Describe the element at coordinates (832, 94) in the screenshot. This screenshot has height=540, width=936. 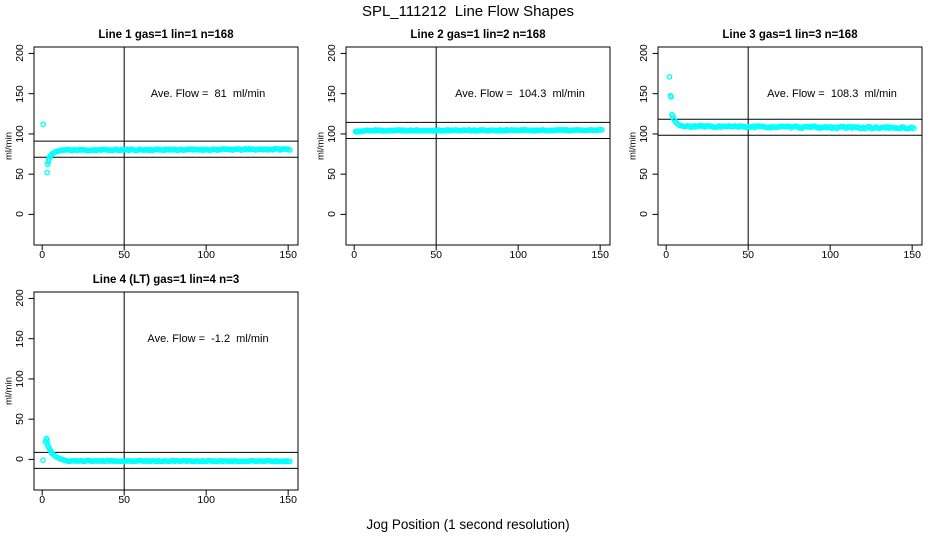
I see `ave-flow-annotation: Ave. Flow = 108.3 ml/min` at that location.